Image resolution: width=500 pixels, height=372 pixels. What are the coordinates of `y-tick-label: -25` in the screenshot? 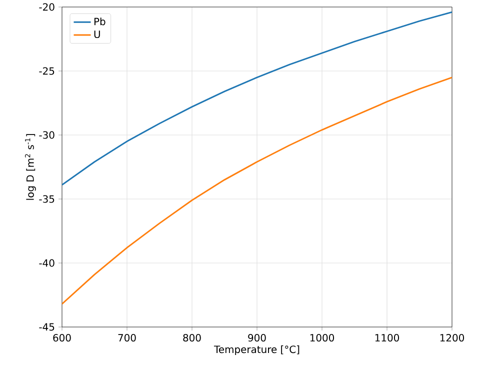 It's located at (46, 71).